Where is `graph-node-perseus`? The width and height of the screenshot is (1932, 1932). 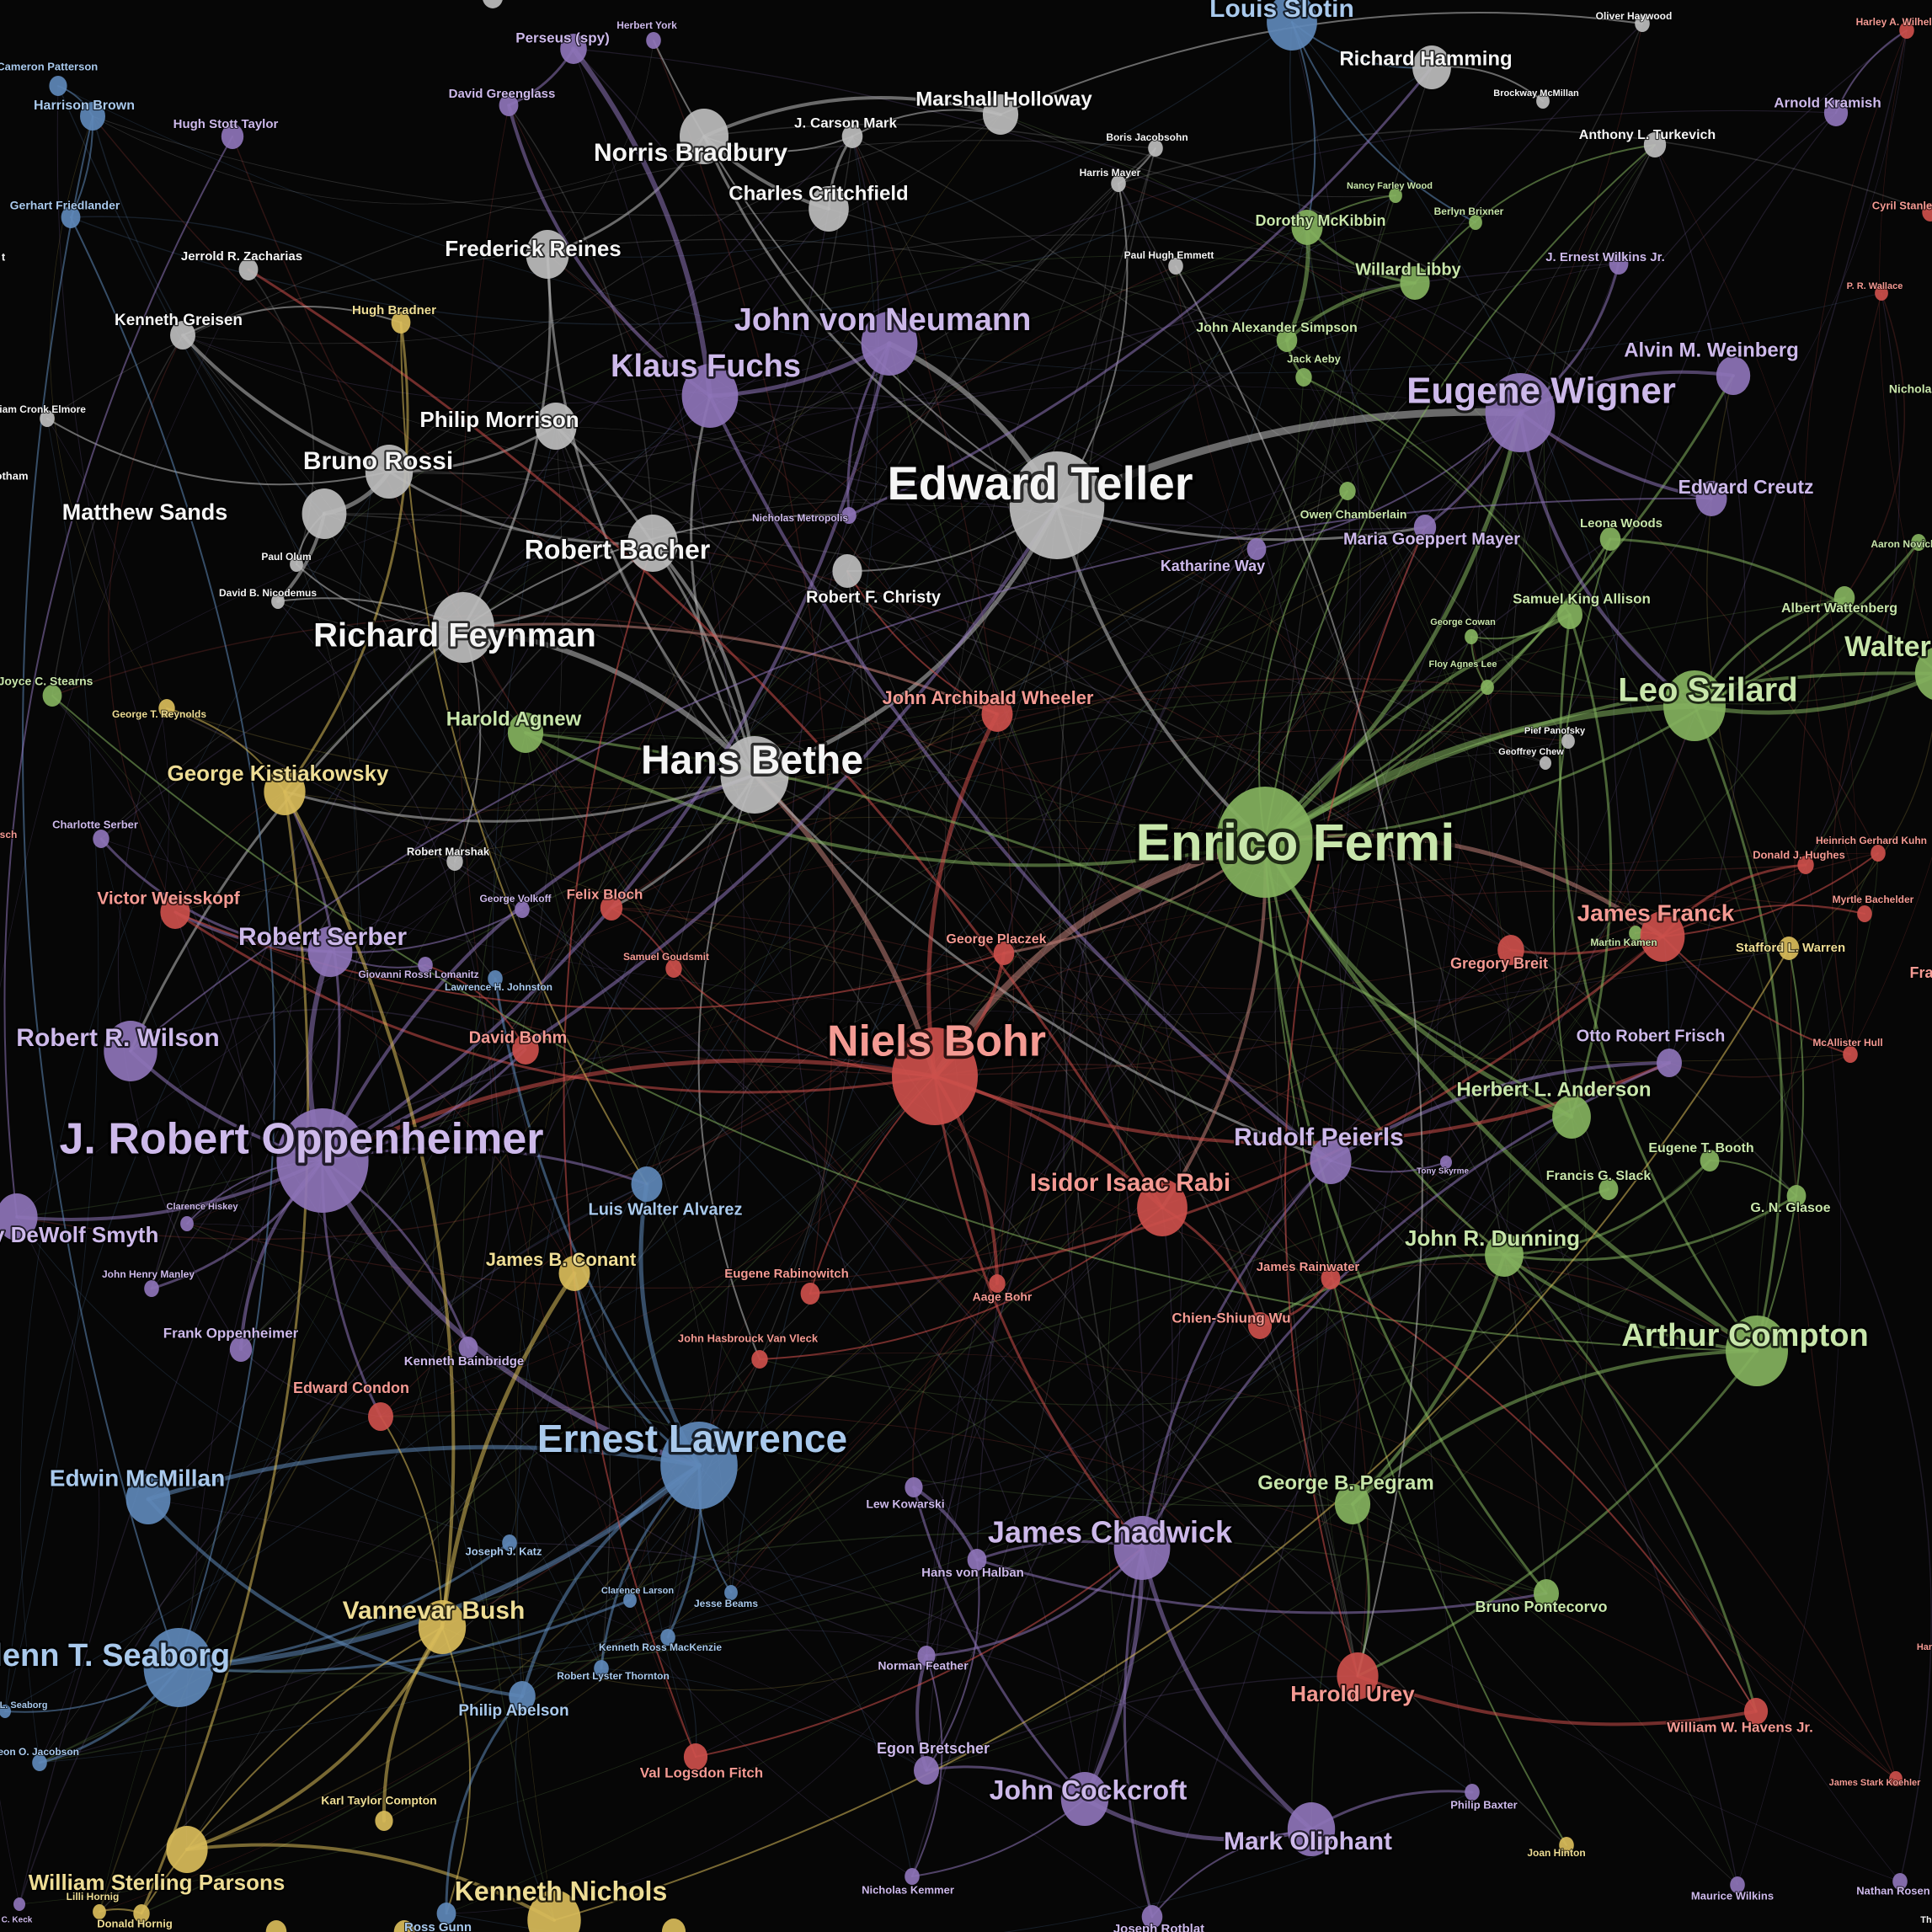
graph-node-perseus is located at coordinates (573, 49).